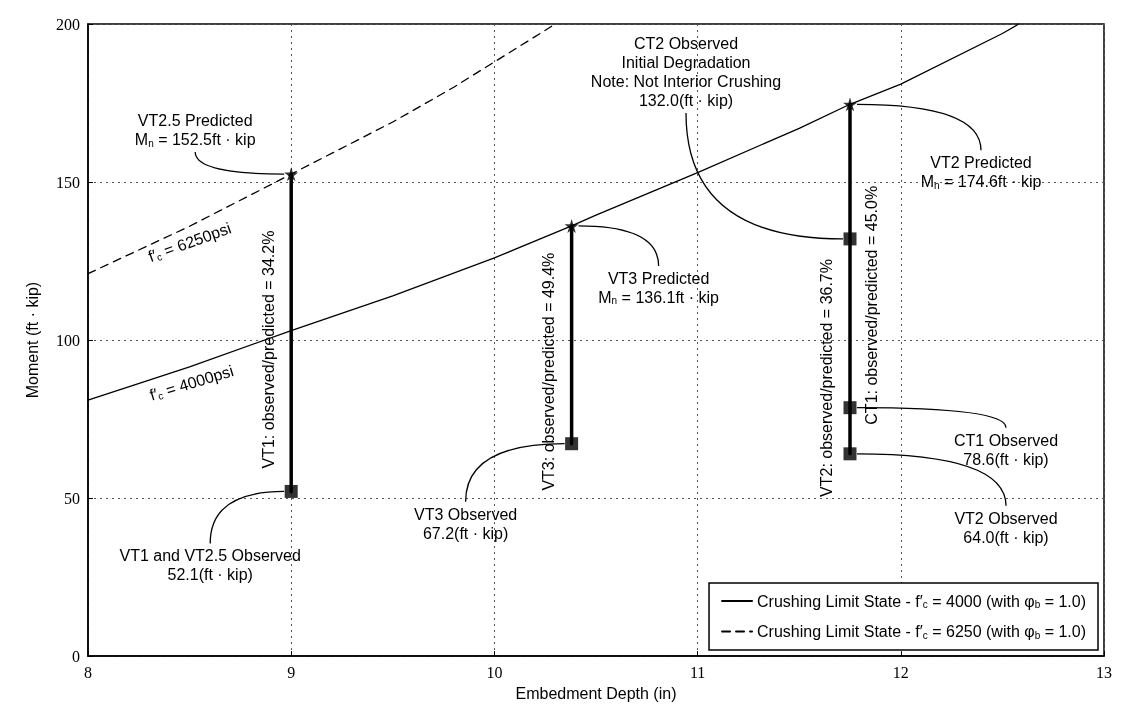  I want to click on y-tick-label: 150, so click(68, 182).